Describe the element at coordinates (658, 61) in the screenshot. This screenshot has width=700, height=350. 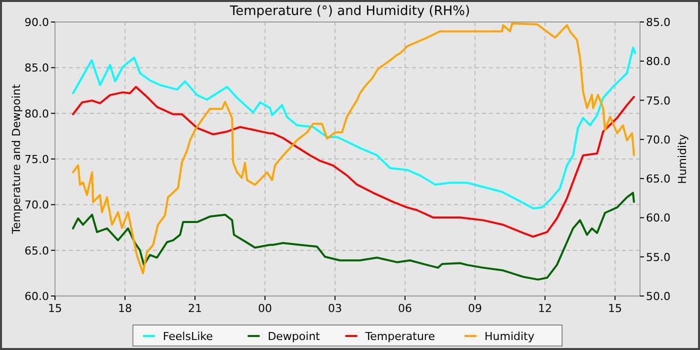
I see `y2-tick-label: 80.0` at that location.